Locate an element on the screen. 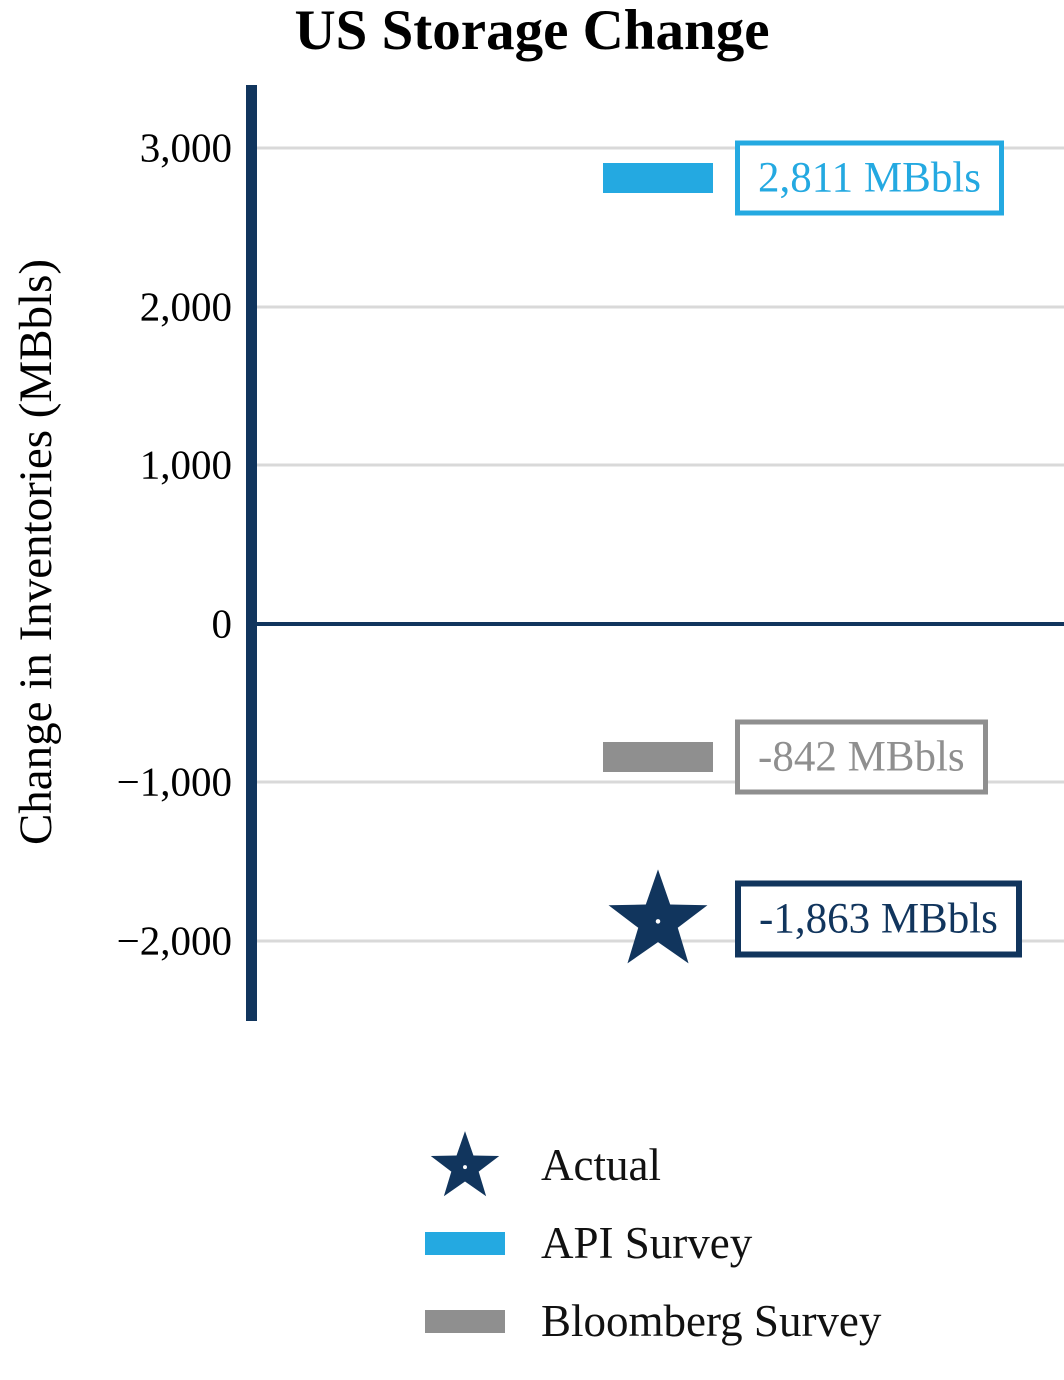 This screenshot has height=1380, width=1064. y-tick-neg-1000: −1,000 is located at coordinates (174, 781).